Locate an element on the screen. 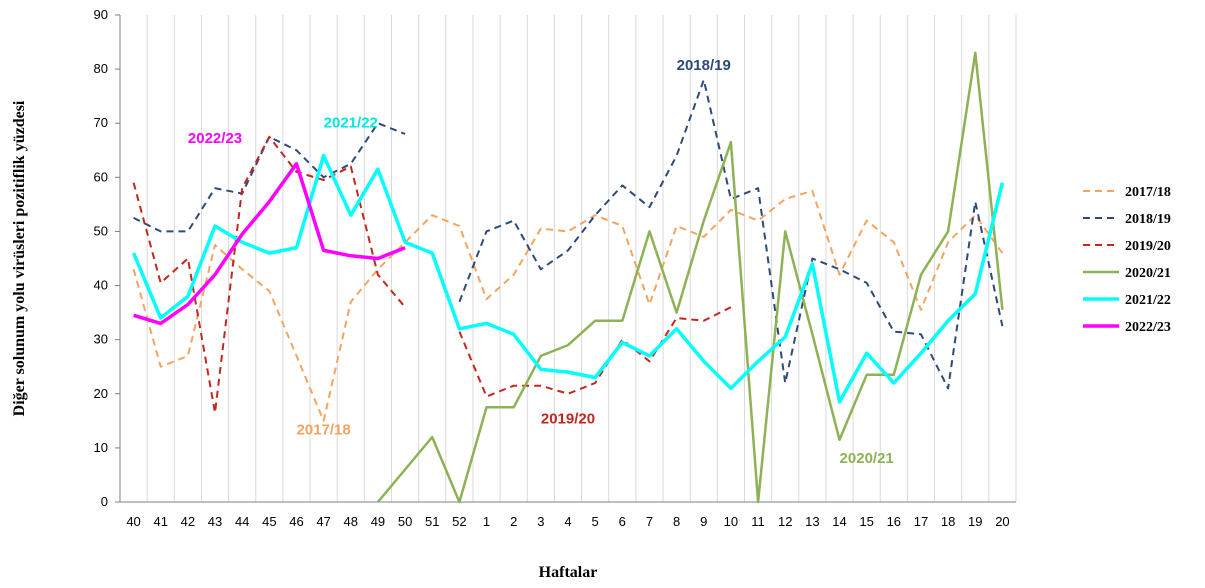  x-tick-label: 2 is located at coordinates (513, 521).